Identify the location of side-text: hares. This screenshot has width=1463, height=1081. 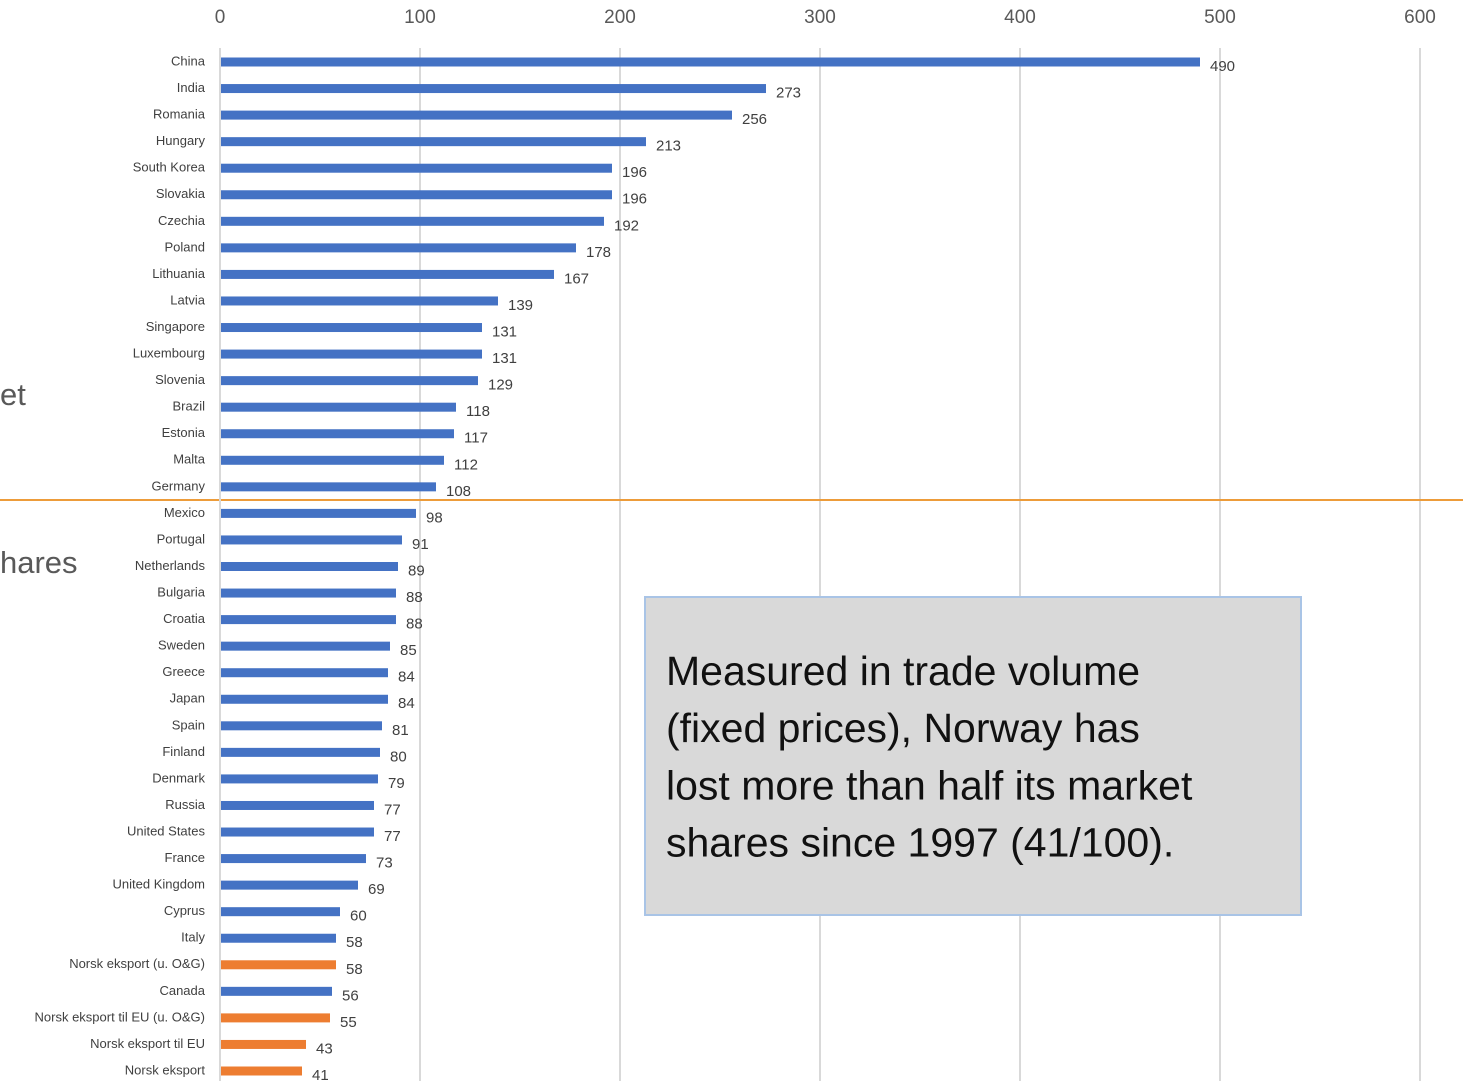
(39, 562).